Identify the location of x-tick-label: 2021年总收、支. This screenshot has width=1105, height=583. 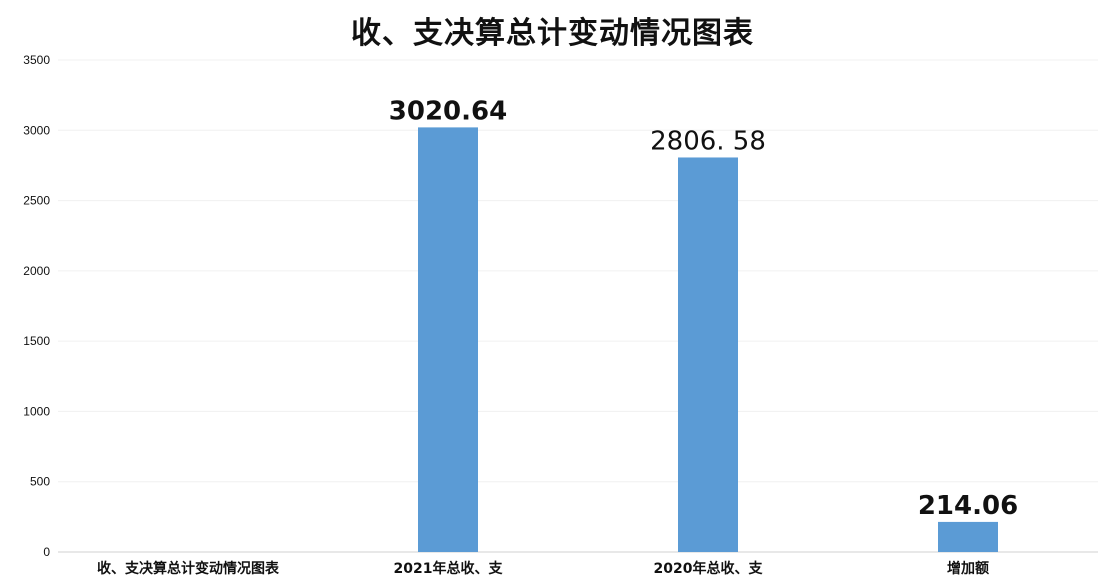
(449, 568).